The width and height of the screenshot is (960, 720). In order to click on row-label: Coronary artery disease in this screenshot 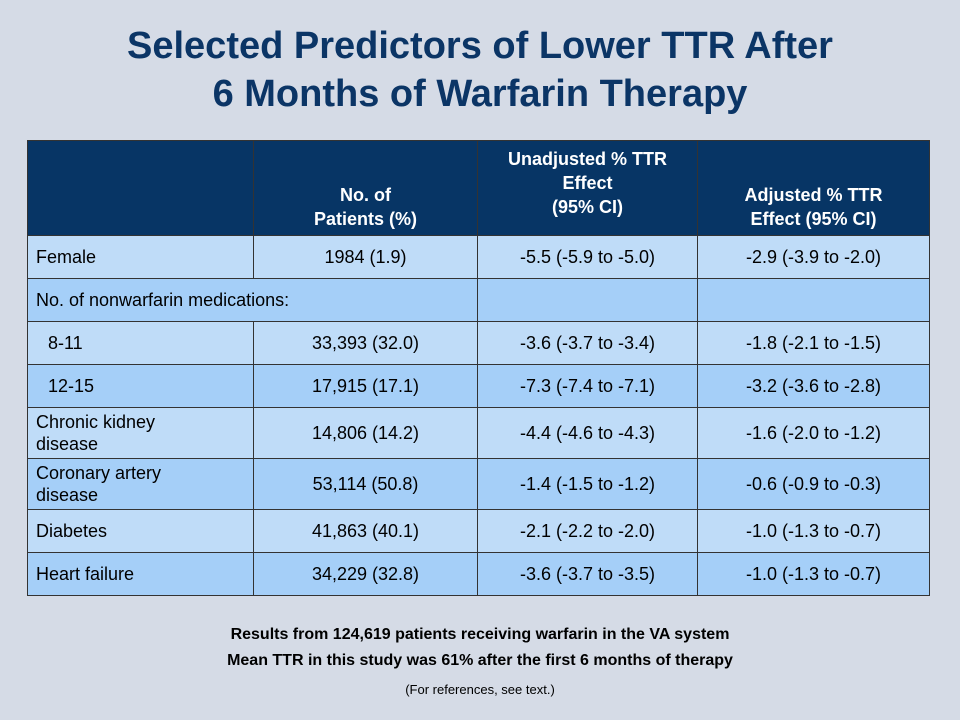, I will do `click(140, 484)`.